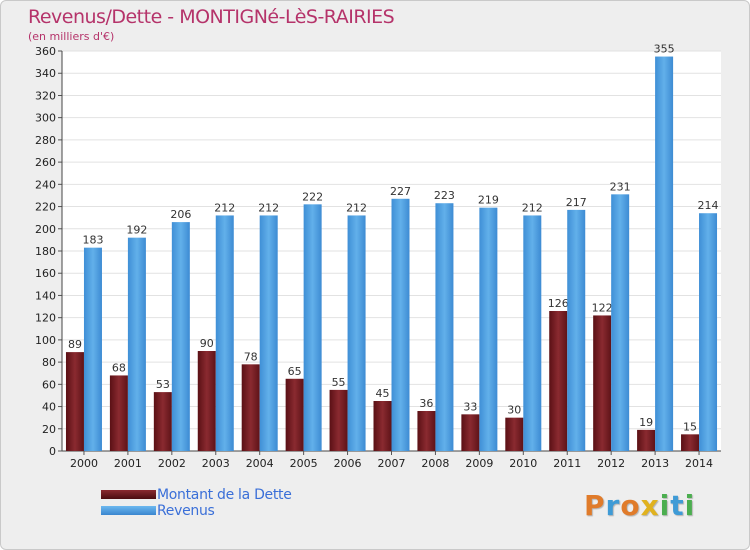  I want to click on logo-letter: t, so click(677, 505).